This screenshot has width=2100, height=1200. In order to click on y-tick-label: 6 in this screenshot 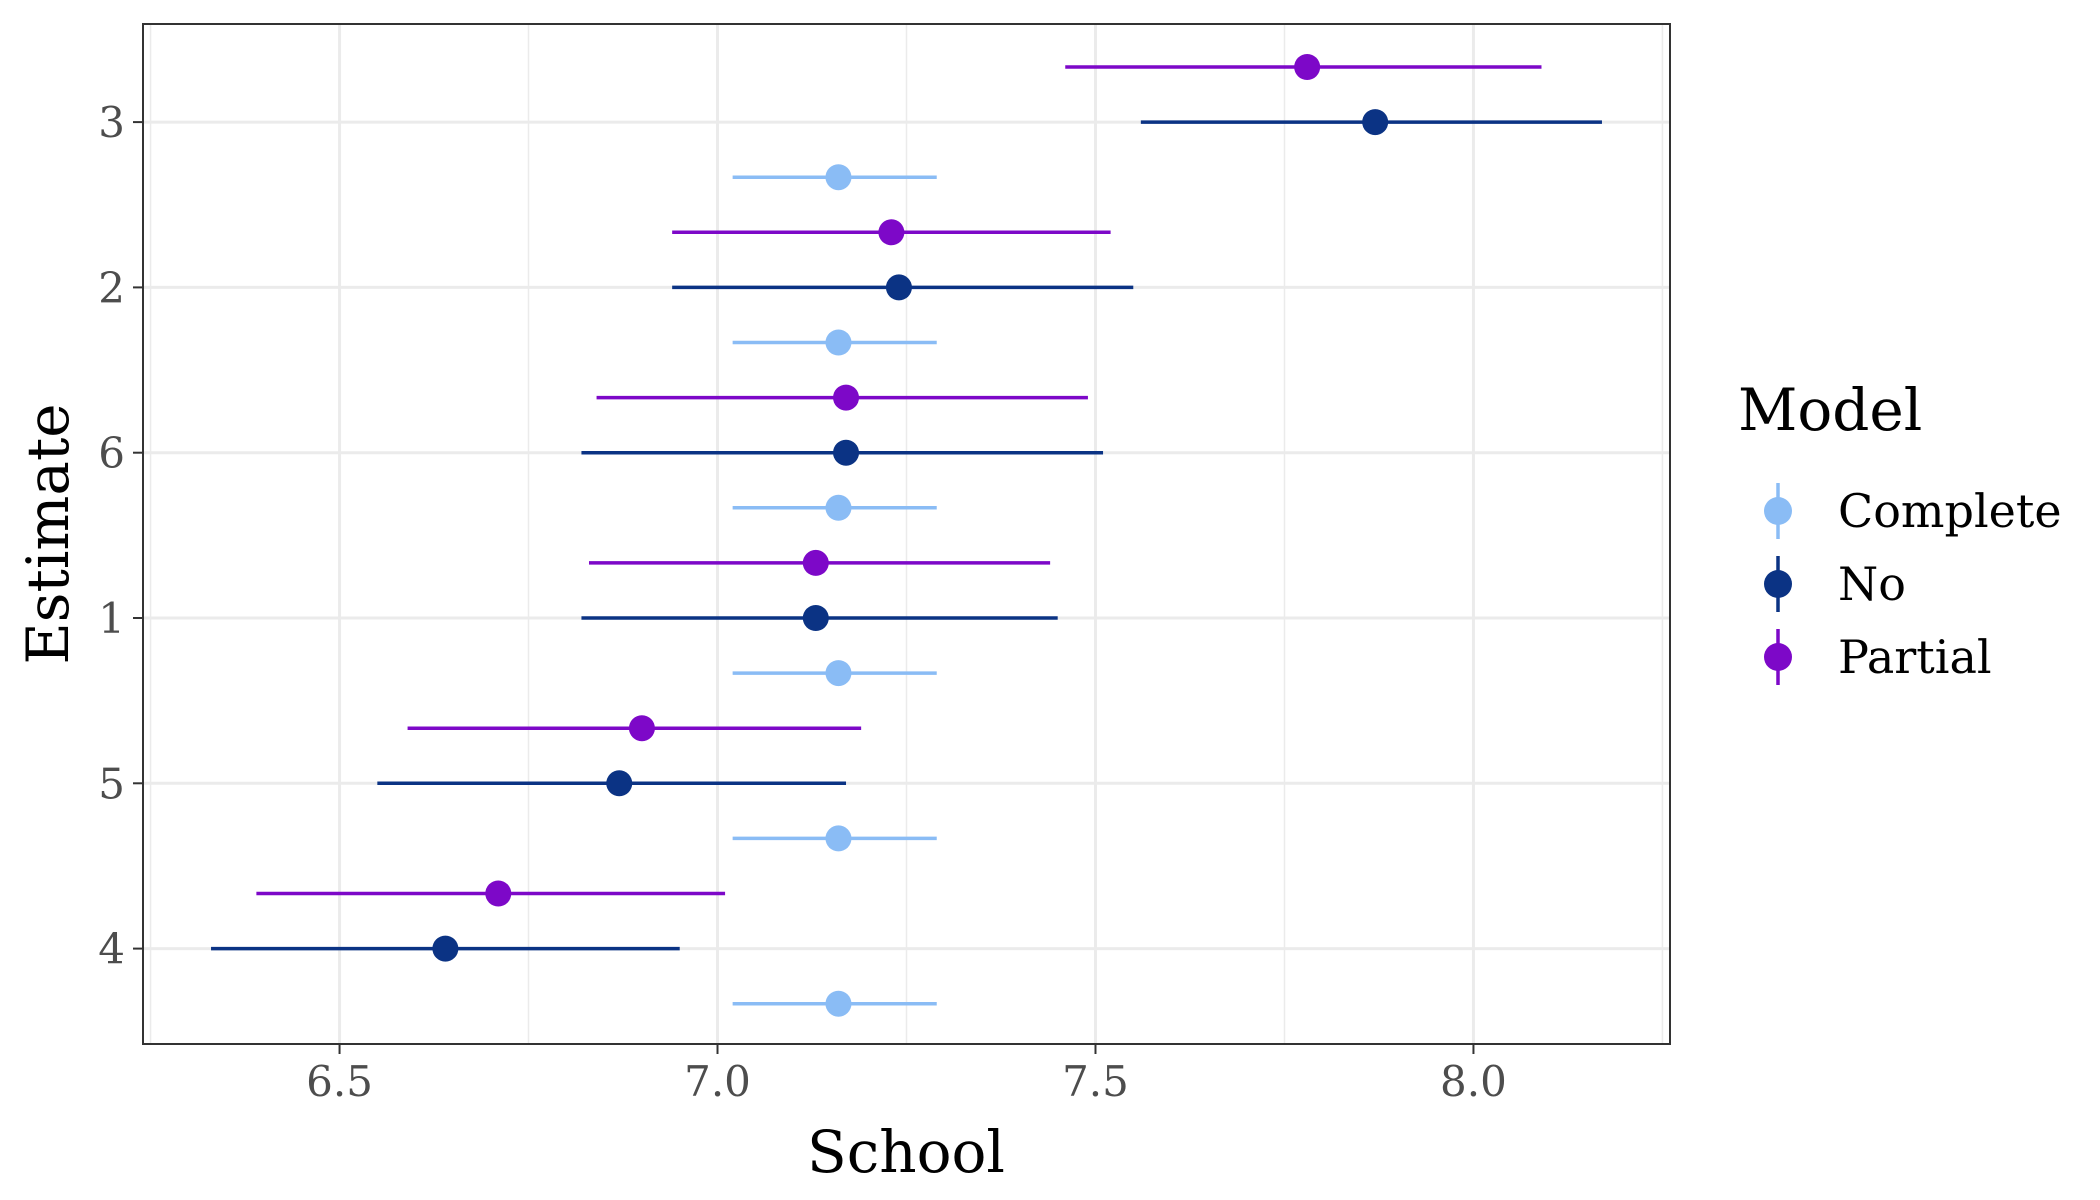, I will do `click(111, 453)`.